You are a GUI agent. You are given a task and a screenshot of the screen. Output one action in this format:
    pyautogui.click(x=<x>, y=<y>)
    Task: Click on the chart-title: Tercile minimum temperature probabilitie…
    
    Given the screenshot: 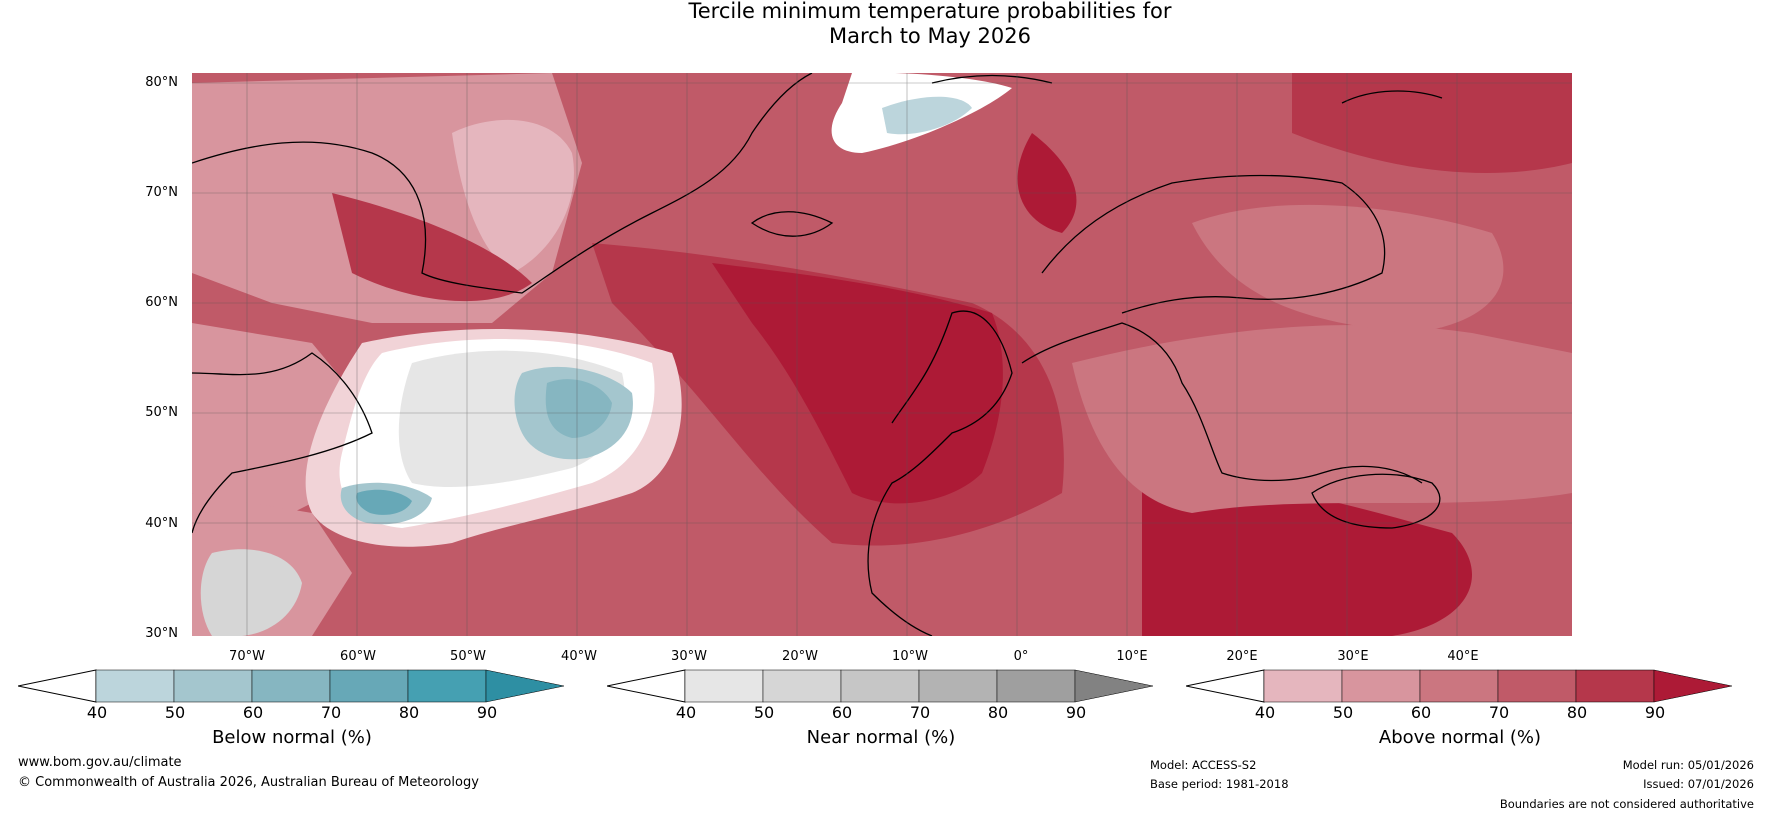 What is the action you would take?
    pyautogui.click(x=885, y=24)
    